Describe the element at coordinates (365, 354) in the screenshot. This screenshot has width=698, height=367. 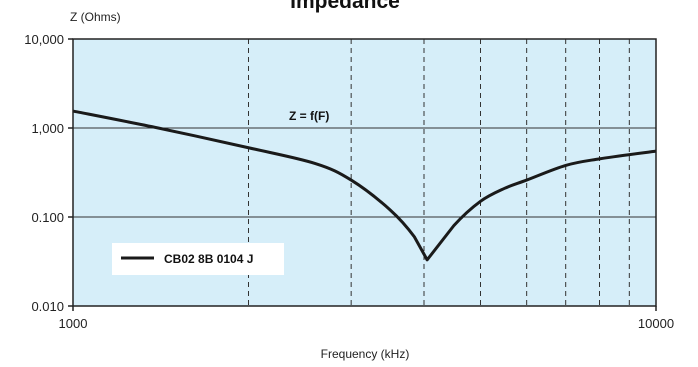
I see `x-axis-title: Frequency (kHz)` at that location.